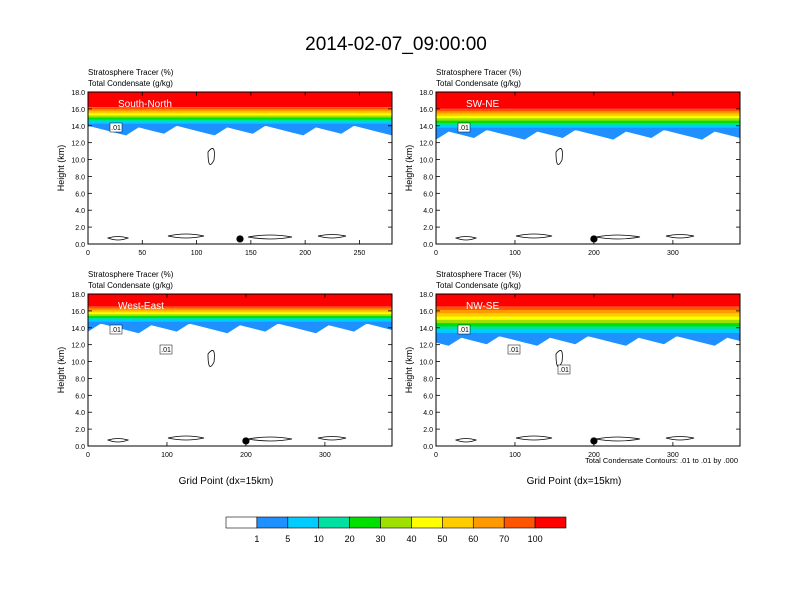  What do you see at coordinates (287, 539) in the screenshot?
I see `colorbar-label: 5` at bounding box center [287, 539].